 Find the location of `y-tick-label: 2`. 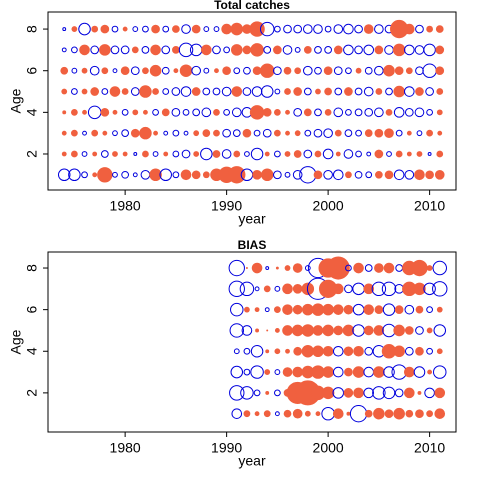

y-tick-label: 2 is located at coordinates (32, 154).